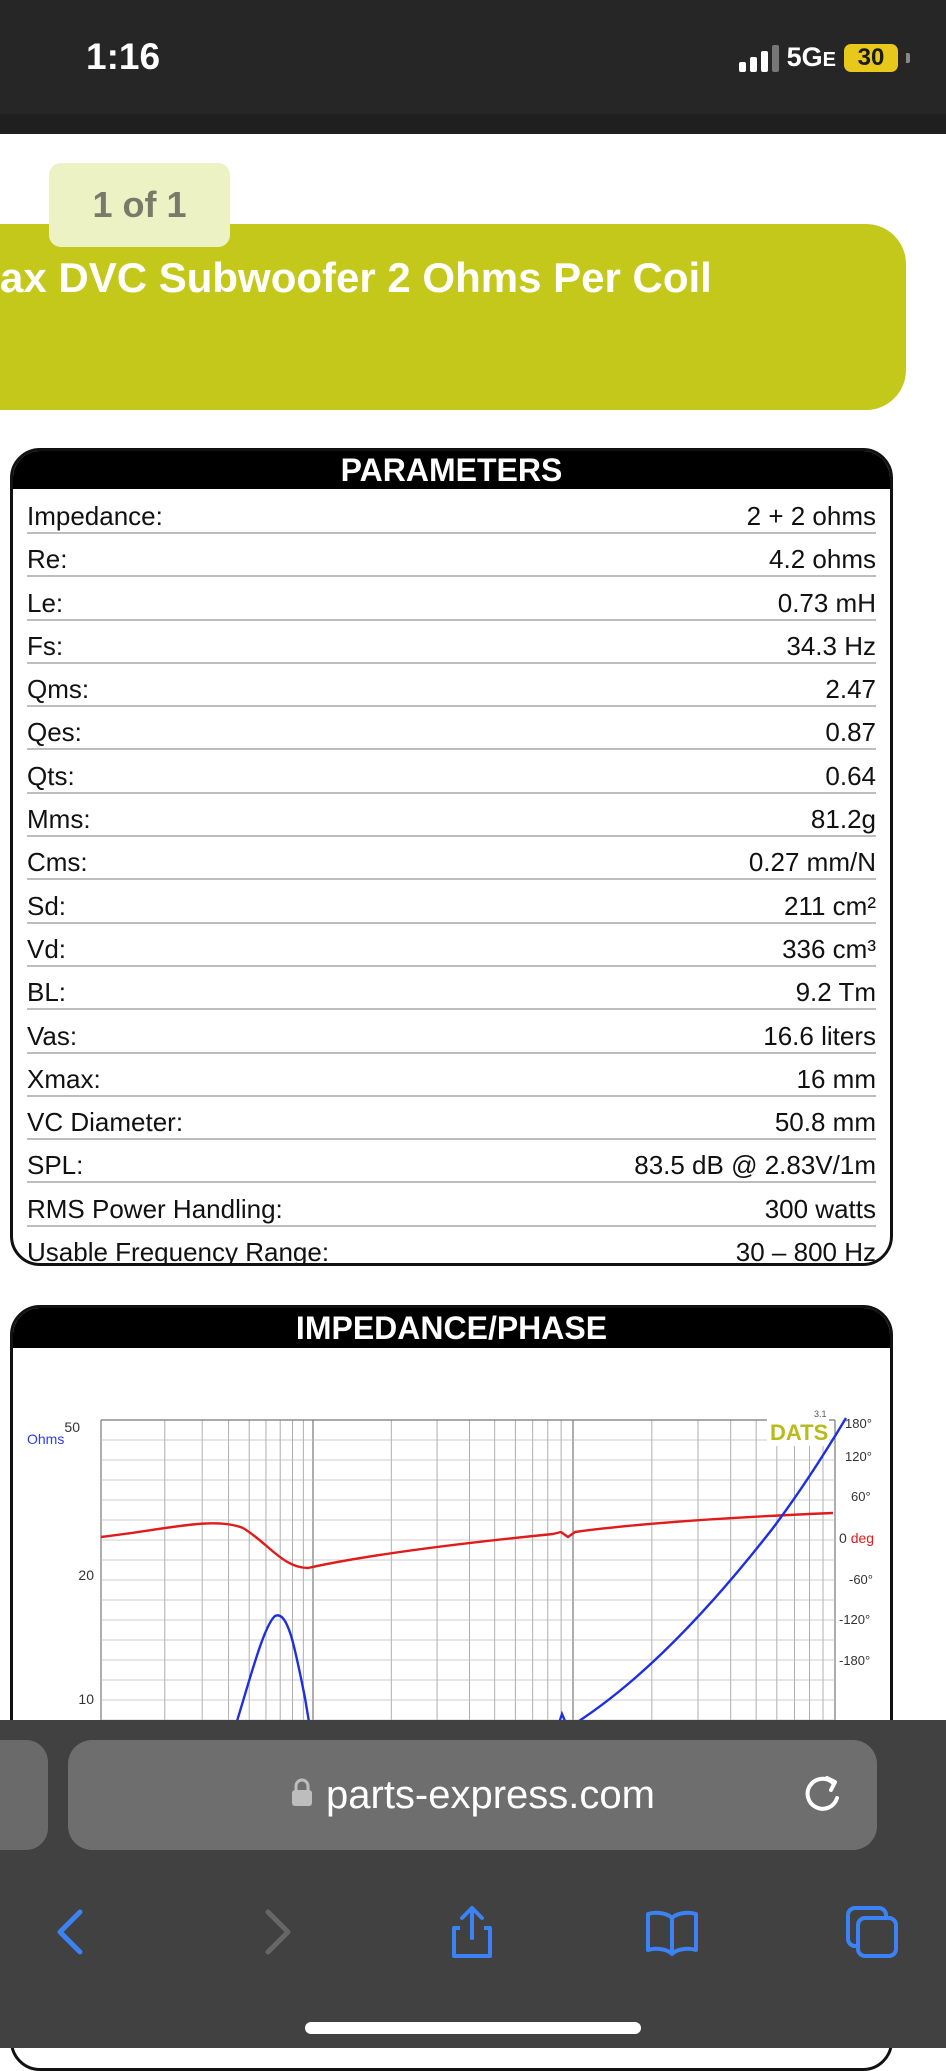 The height and width of the screenshot is (2071, 946). What do you see at coordinates (451, 1247) in the screenshot?
I see `param-row: Usable Frequency Range: 30 – 800 Hz` at bounding box center [451, 1247].